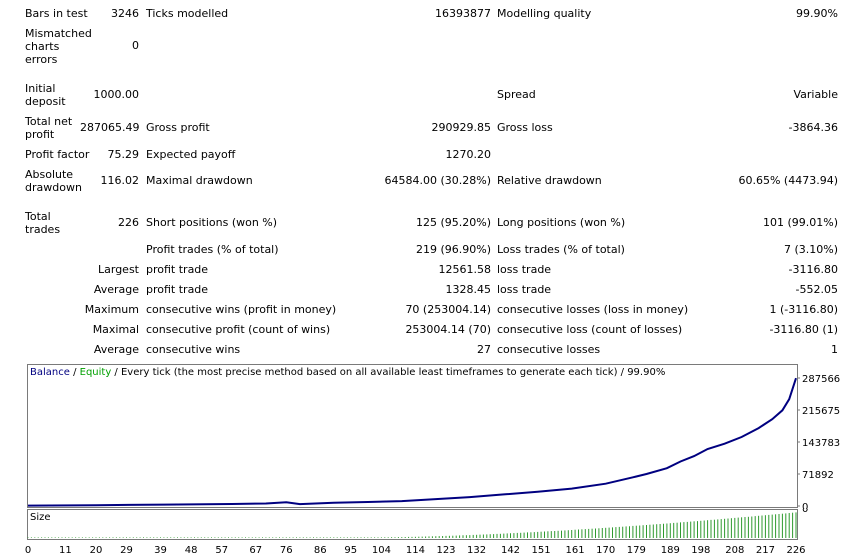  Describe the element at coordinates (575, 550) in the screenshot. I see `x-tick-label: 161` at that location.